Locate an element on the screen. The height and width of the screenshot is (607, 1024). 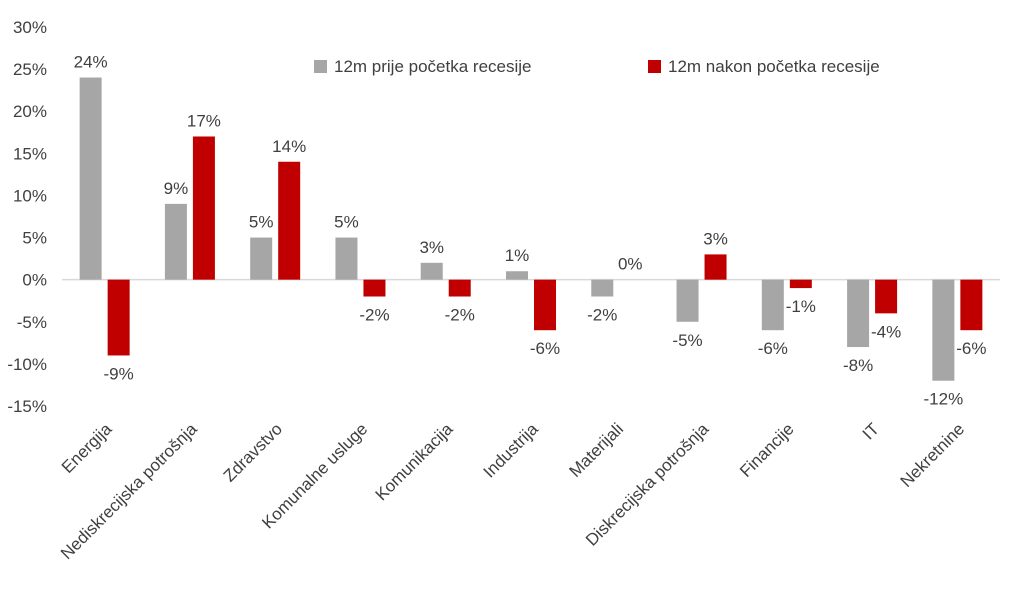
x-category-label: IT is located at coordinates (871, 431).